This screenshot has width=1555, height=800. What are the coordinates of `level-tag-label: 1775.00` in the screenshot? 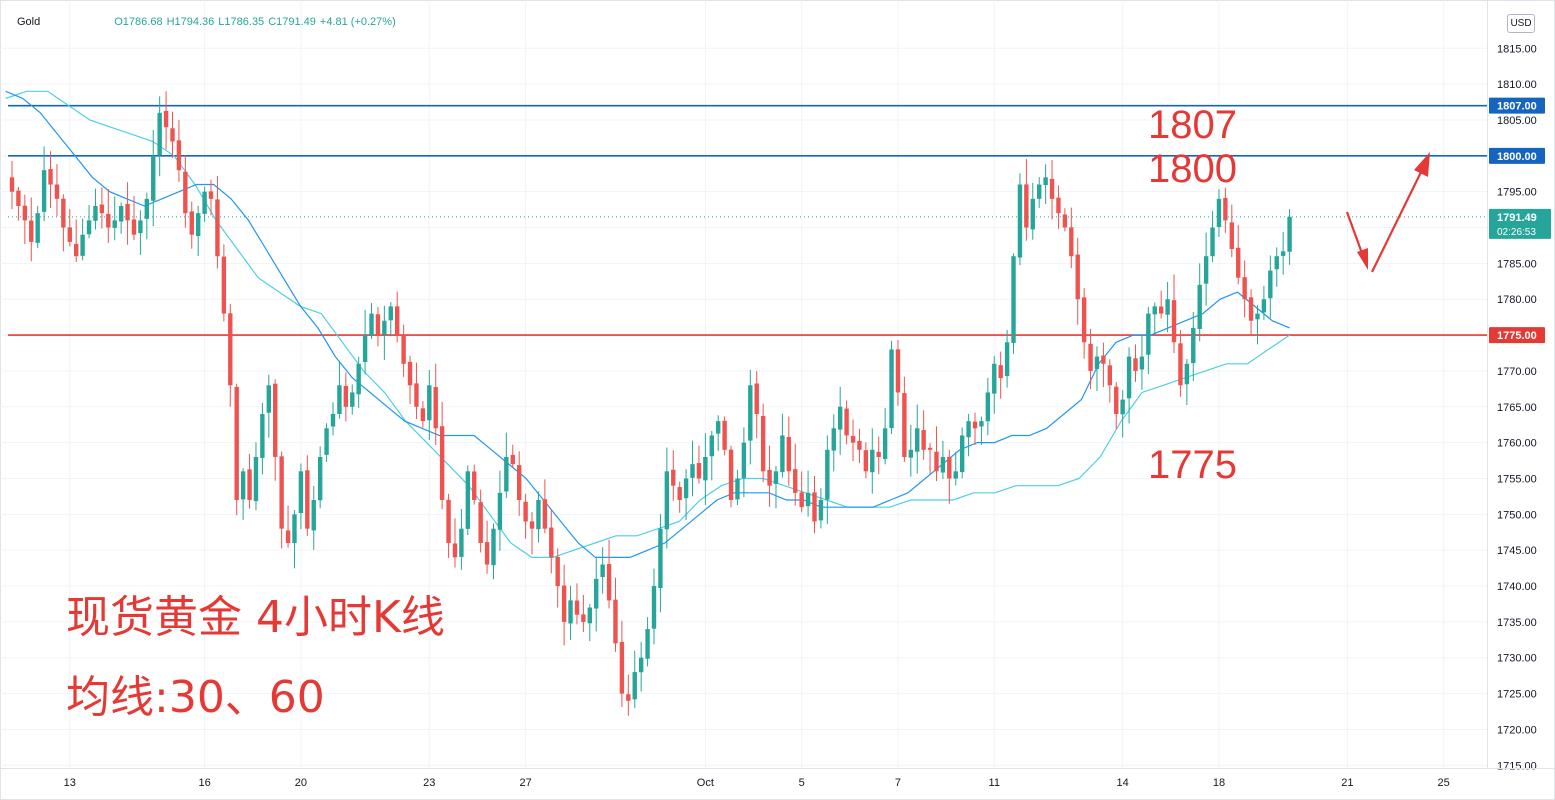 It's located at (1517, 336).